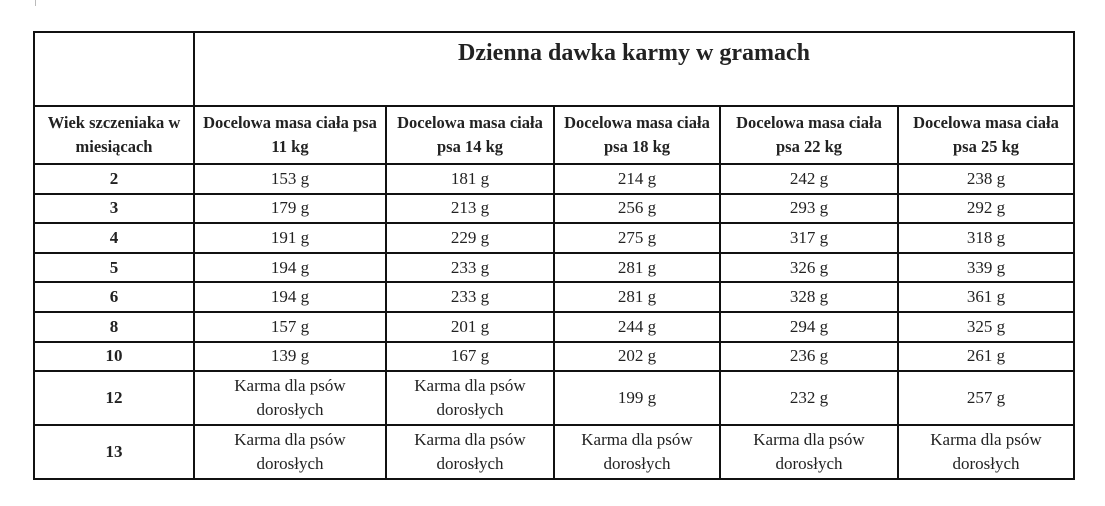 This screenshot has height=506, width=1105. Describe the element at coordinates (290, 356) in the screenshot. I see `dose-cell: 139 g` at that location.